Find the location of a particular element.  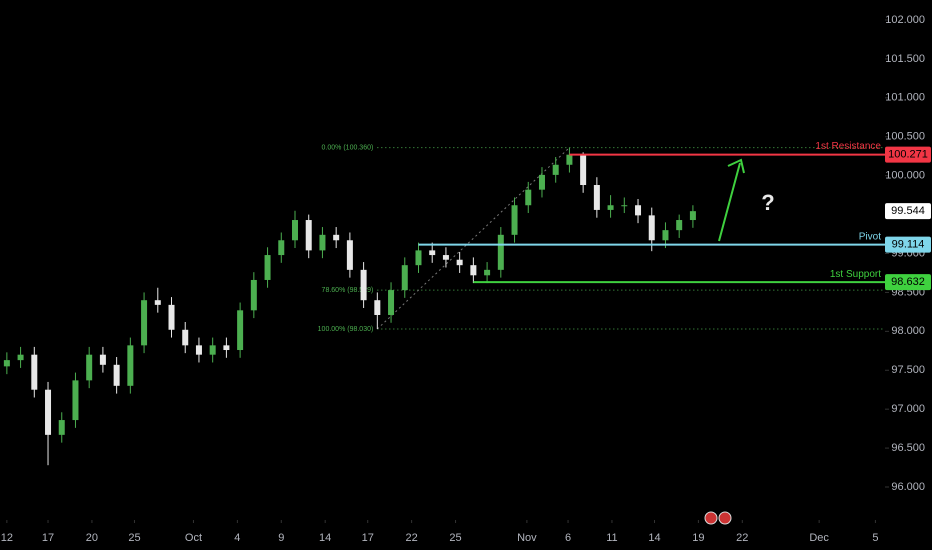

last-price-label: 99.544 is located at coordinates (908, 211).